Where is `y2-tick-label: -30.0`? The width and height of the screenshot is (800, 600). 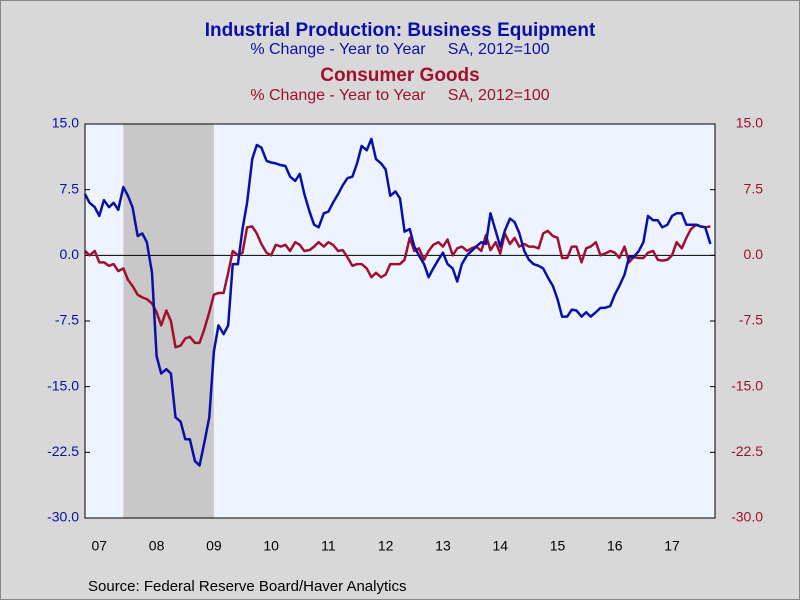 y2-tick-label: -30.0 is located at coordinates (747, 517).